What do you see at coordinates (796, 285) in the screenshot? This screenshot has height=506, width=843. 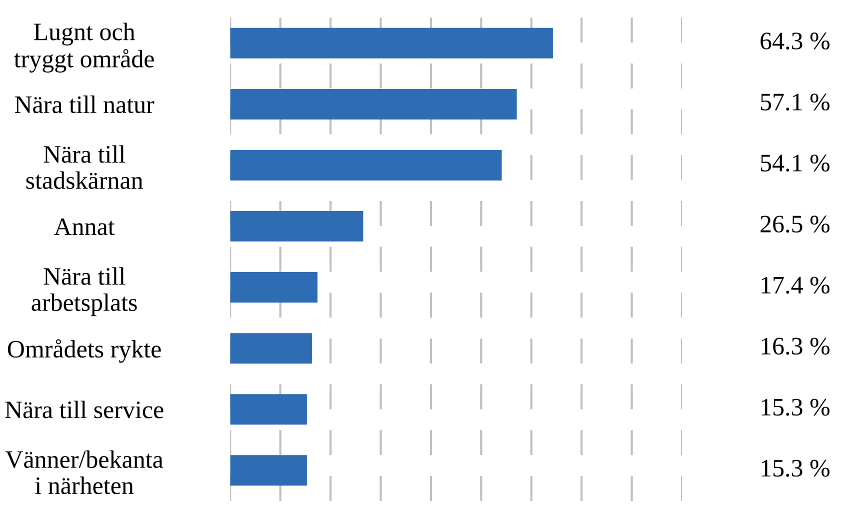 I see `data-label: 17.4 %` at bounding box center [796, 285].